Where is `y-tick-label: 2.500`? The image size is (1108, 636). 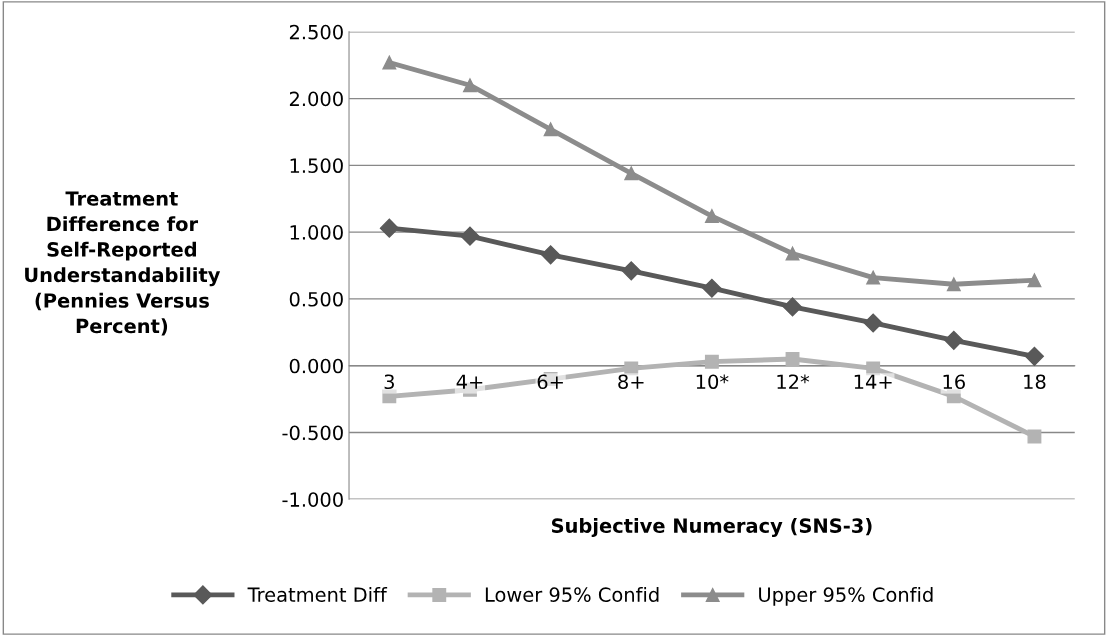
y-tick-label: 2.500 is located at coordinates (316, 32).